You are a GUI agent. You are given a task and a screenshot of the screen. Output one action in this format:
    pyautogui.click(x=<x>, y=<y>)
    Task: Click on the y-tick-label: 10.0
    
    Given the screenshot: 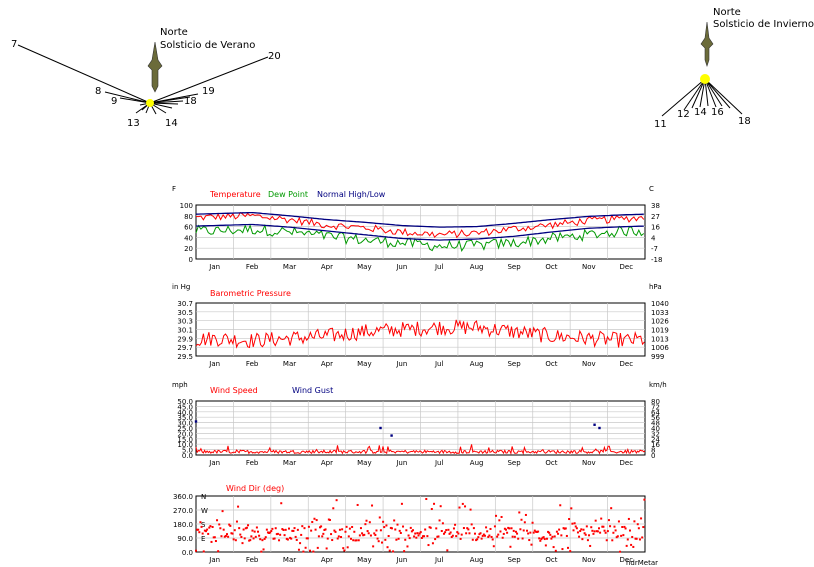 What is the action you would take?
    pyautogui.click(x=185, y=445)
    